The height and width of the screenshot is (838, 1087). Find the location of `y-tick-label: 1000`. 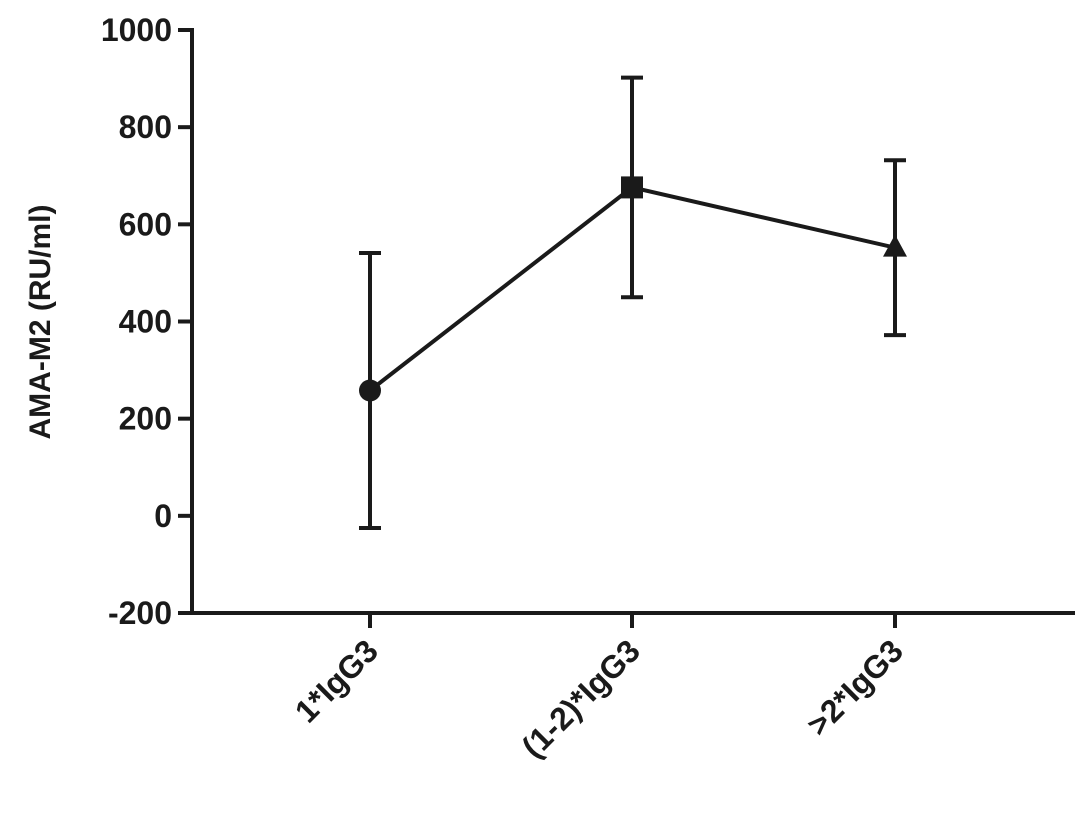

y-tick-label: 1000 is located at coordinates (136, 30).